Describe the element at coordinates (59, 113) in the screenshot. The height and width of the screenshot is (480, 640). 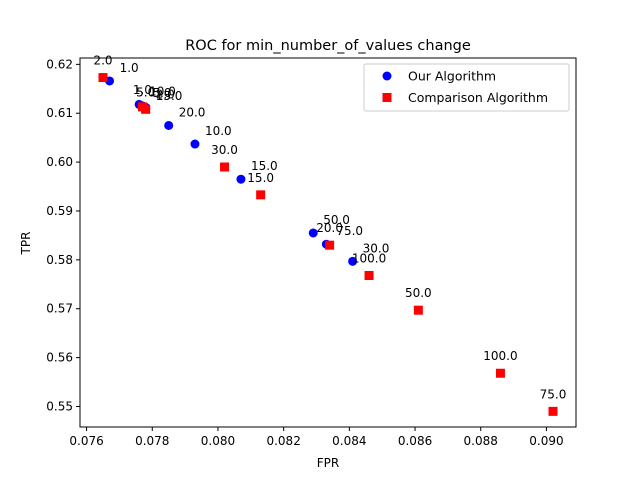
I see `y-tick-label: 0.61` at that location.